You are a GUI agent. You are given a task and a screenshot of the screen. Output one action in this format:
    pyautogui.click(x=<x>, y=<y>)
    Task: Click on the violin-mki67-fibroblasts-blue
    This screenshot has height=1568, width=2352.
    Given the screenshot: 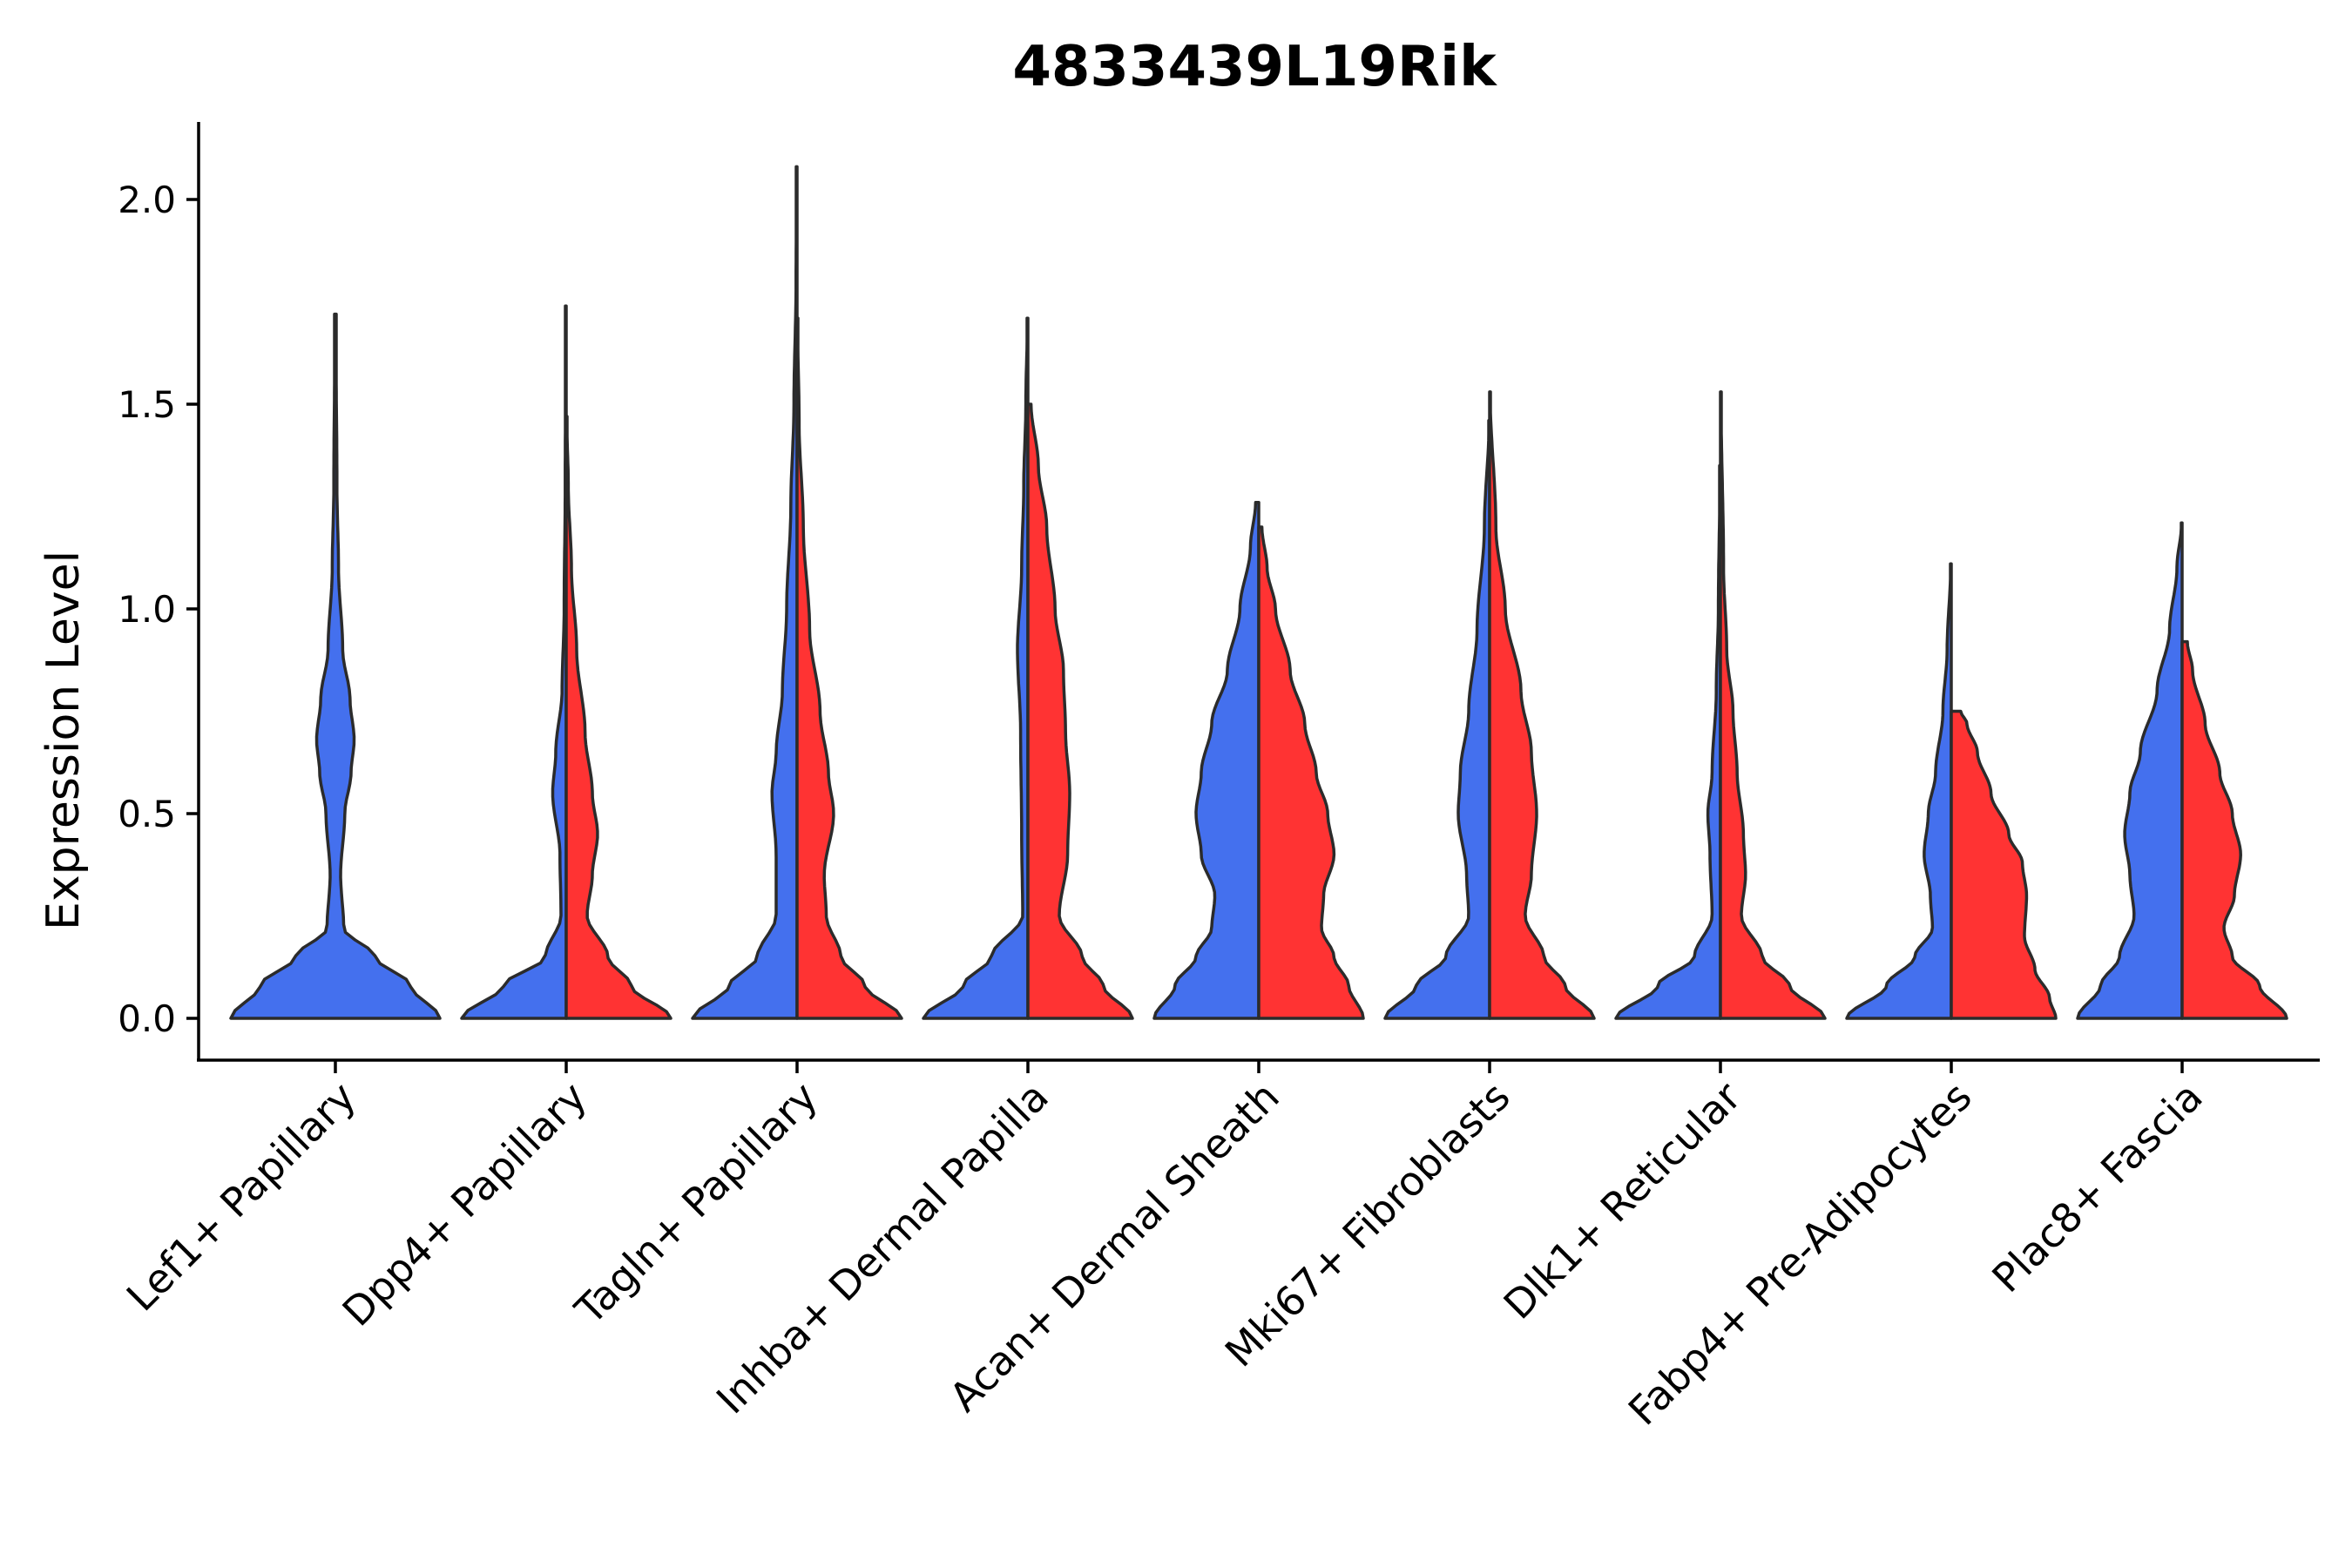 What is the action you would take?
    pyautogui.click(x=1437, y=719)
    